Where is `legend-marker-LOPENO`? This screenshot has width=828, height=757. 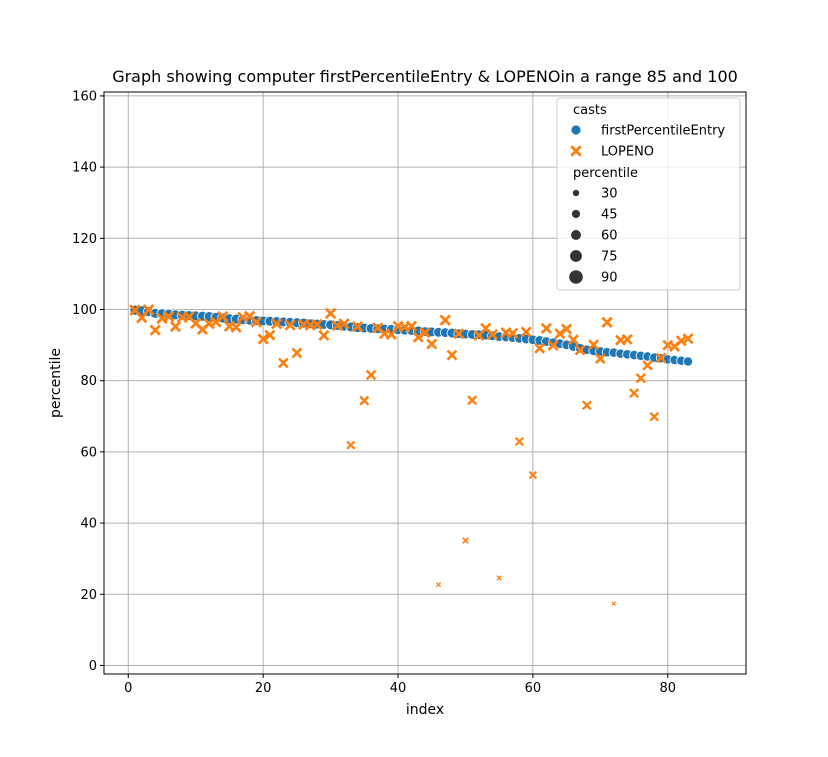 legend-marker-LOPENO is located at coordinates (576, 151).